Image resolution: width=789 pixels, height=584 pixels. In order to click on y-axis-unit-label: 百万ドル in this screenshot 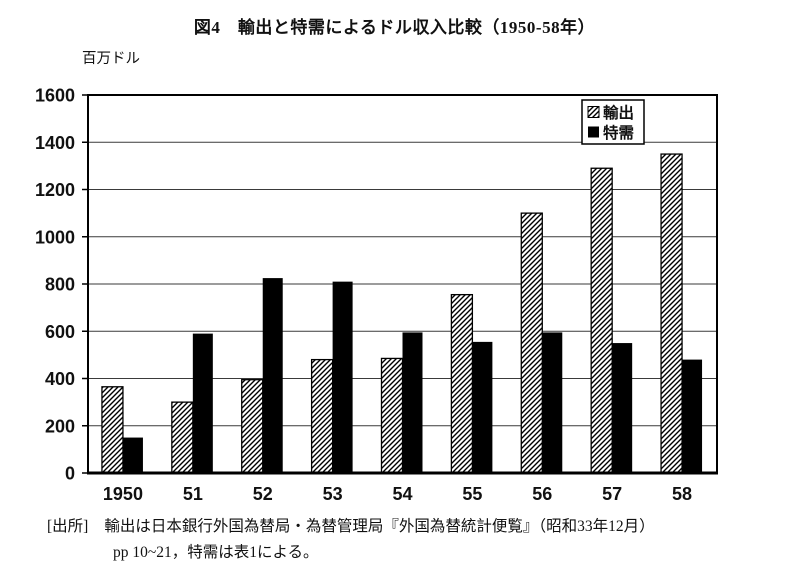, I will do `click(111, 59)`.